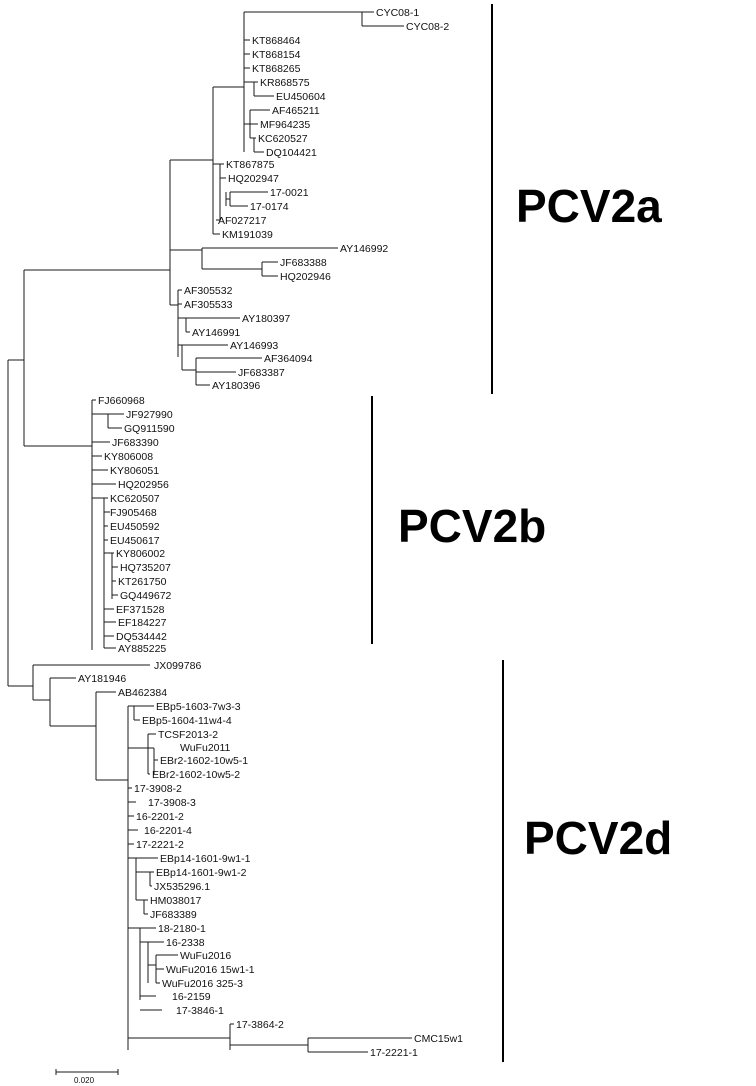  What do you see at coordinates (216, 333) in the screenshot?
I see `leaf-label: AY146991` at bounding box center [216, 333].